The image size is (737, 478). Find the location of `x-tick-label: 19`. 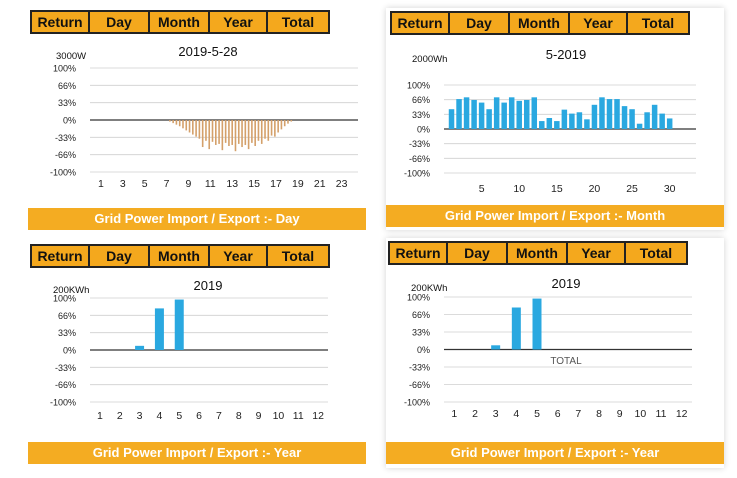

x-tick-label: 19 is located at coordinates (298, 184).